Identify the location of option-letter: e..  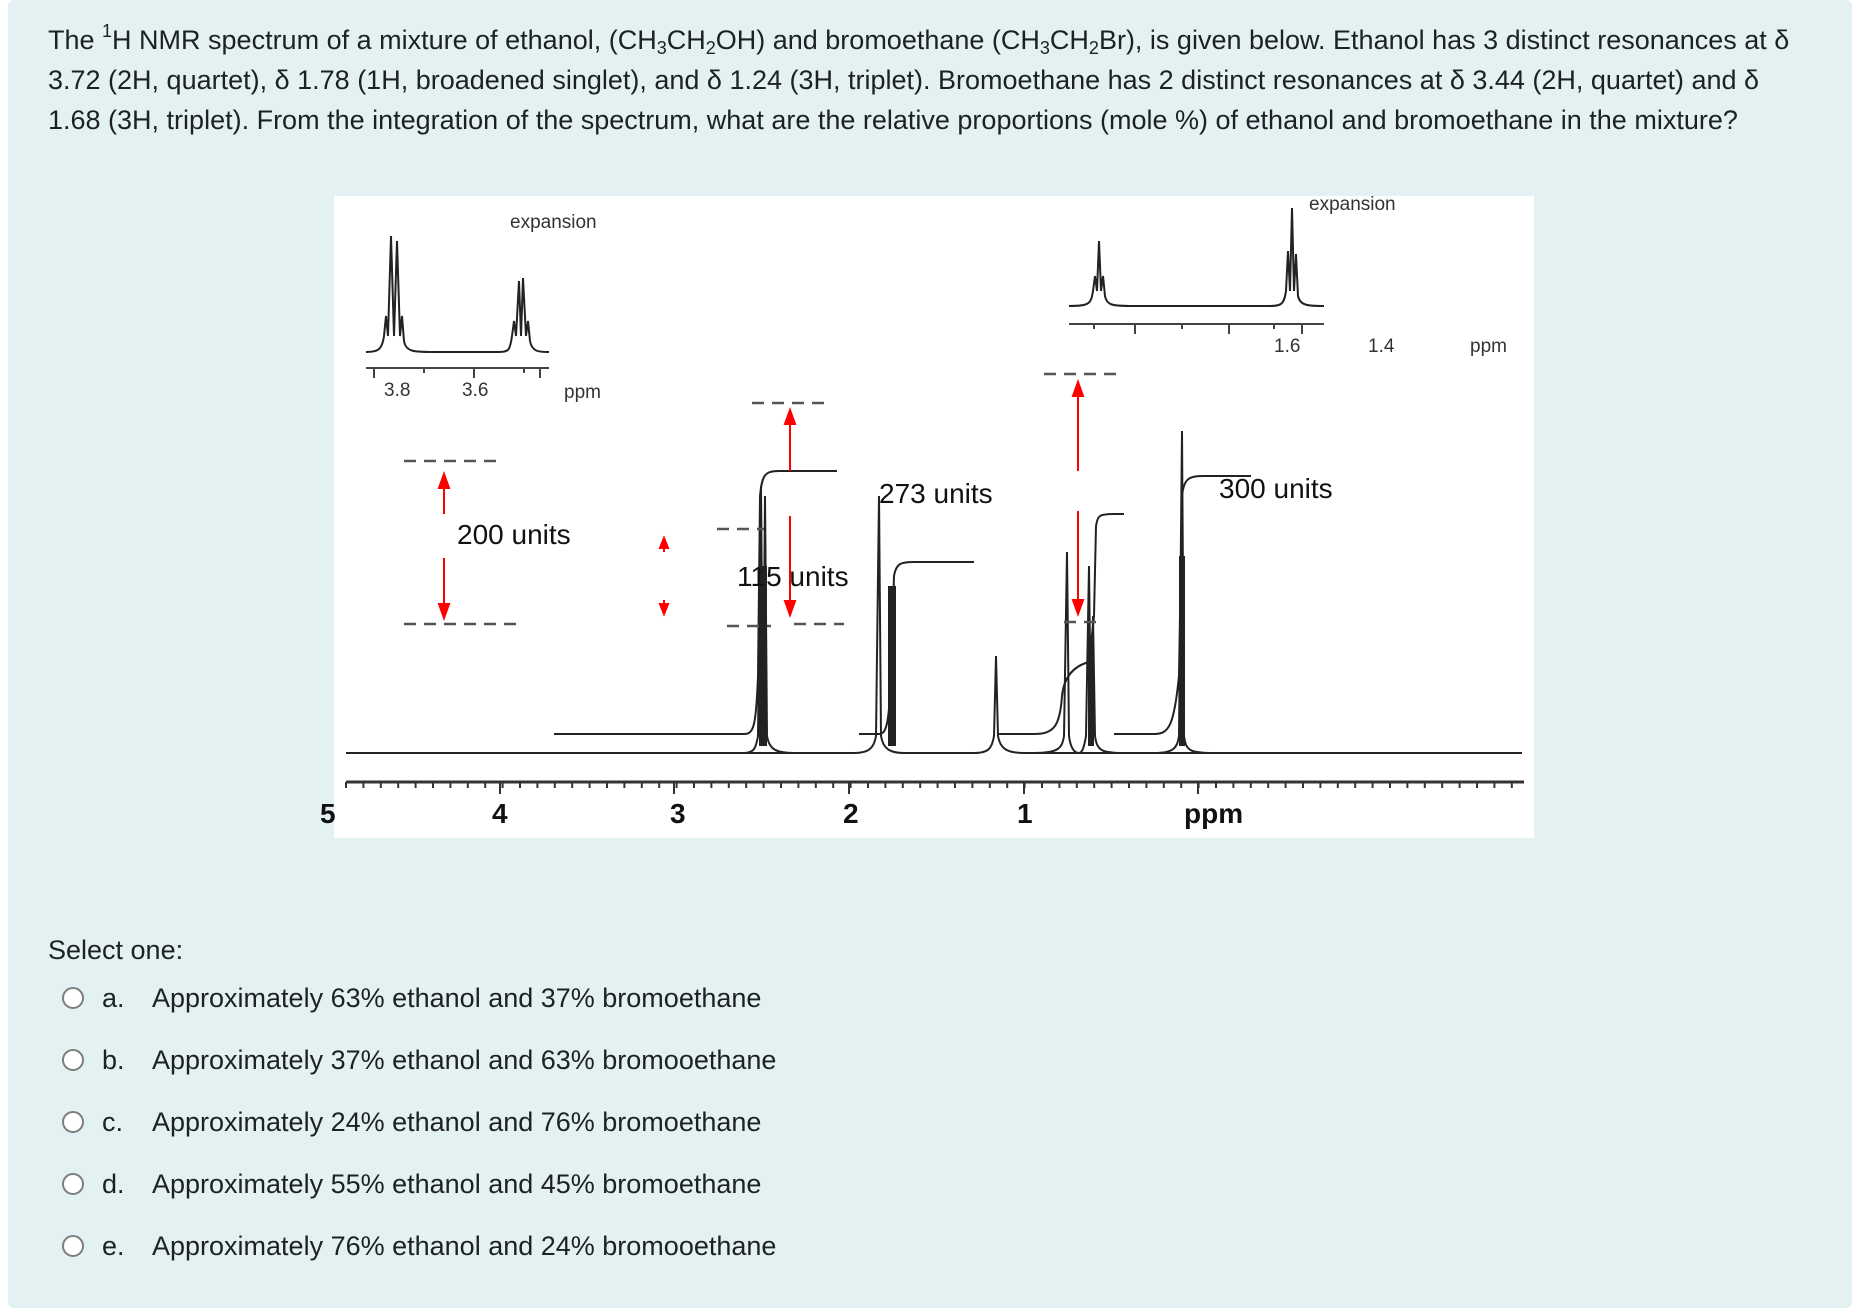
(113, 1245).